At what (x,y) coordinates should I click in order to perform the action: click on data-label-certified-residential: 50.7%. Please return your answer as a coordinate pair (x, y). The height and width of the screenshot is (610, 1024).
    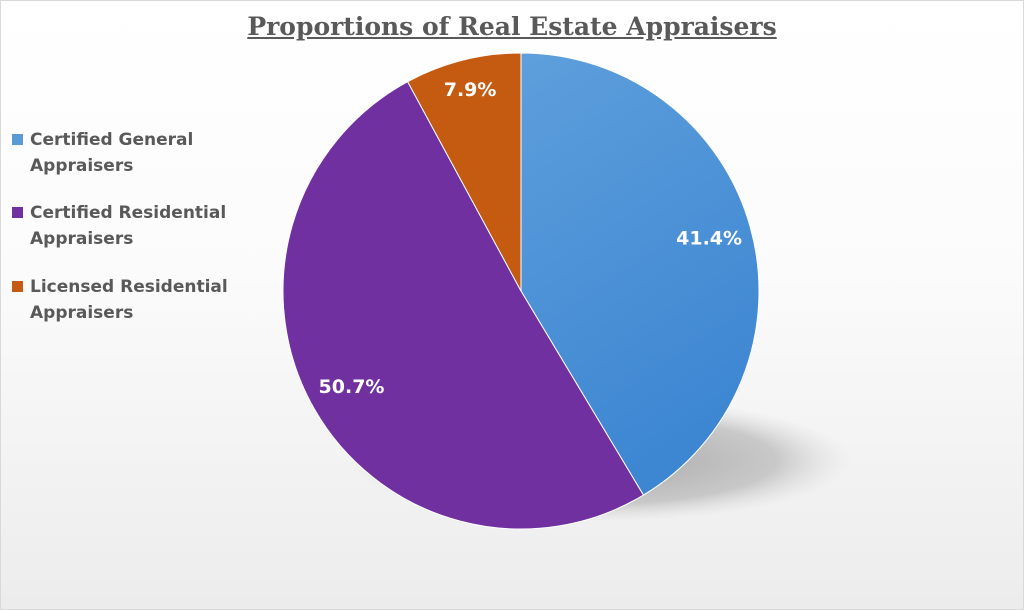
    Looking at the image, I should click on (352, 387).